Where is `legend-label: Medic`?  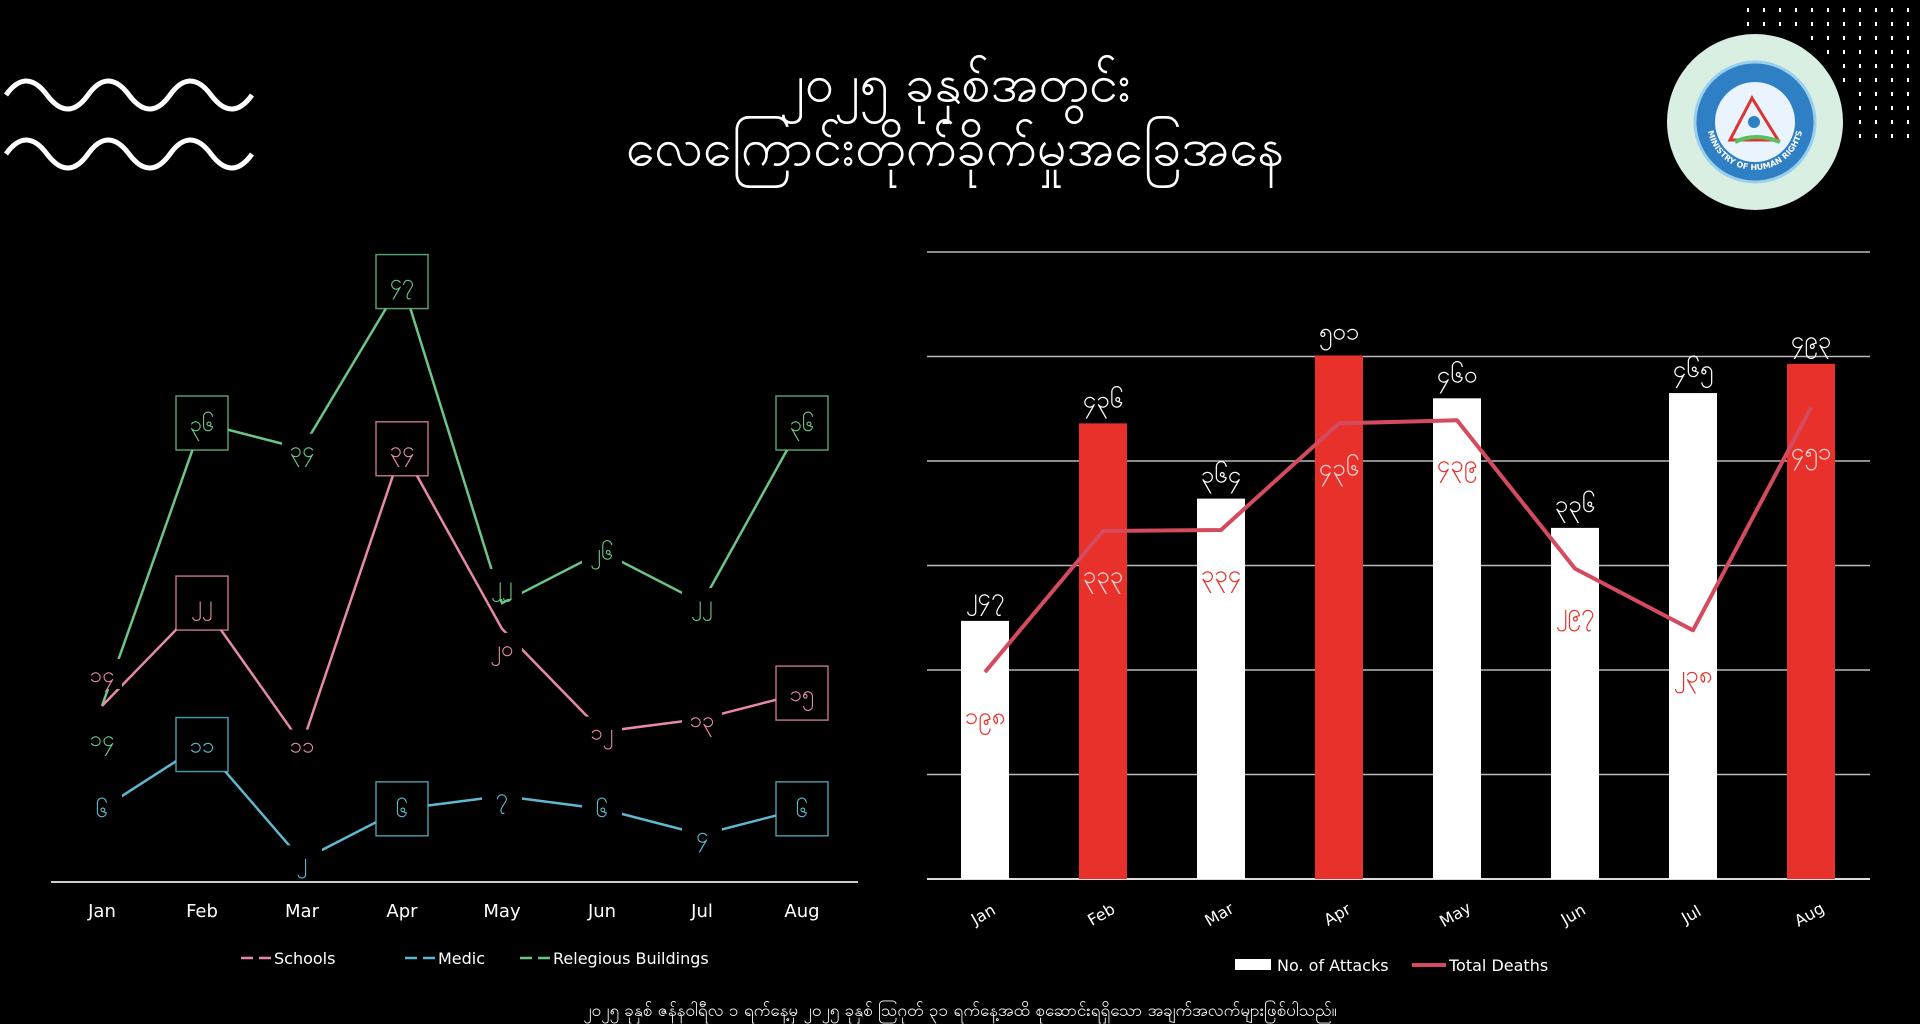 legend-label: Medic is located at coordinates (461, 958).